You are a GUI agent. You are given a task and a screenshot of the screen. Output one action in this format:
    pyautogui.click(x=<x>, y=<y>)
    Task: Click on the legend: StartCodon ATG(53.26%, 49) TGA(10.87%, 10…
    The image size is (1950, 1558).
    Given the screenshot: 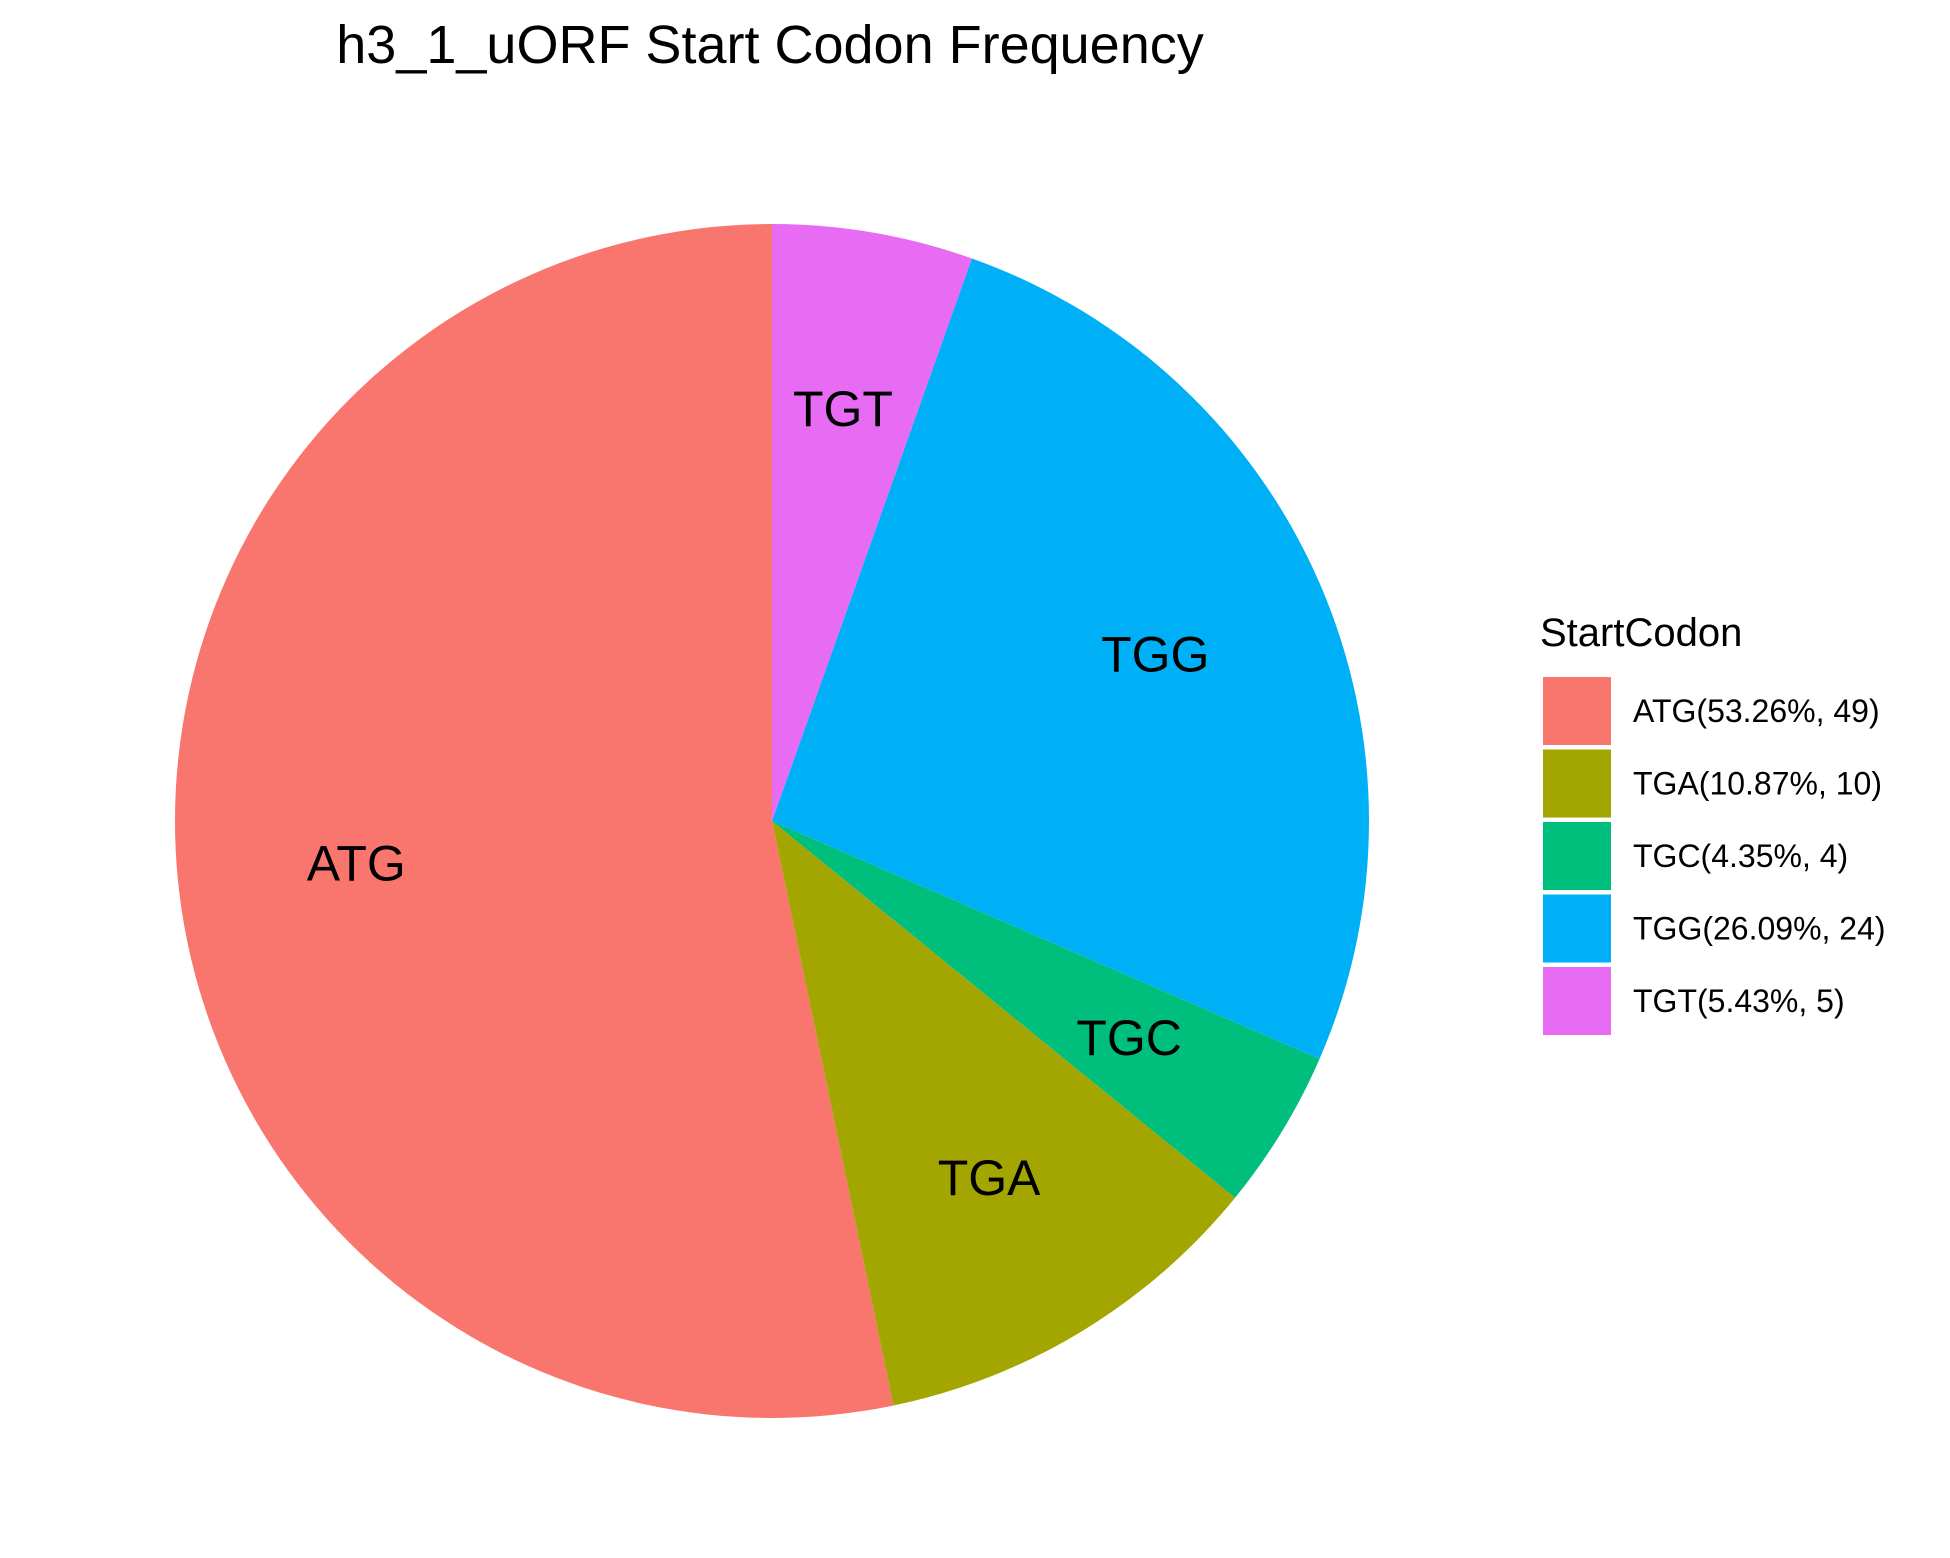 What is the action you would take?
    pyautogui.click(x=1713, y=823)
    